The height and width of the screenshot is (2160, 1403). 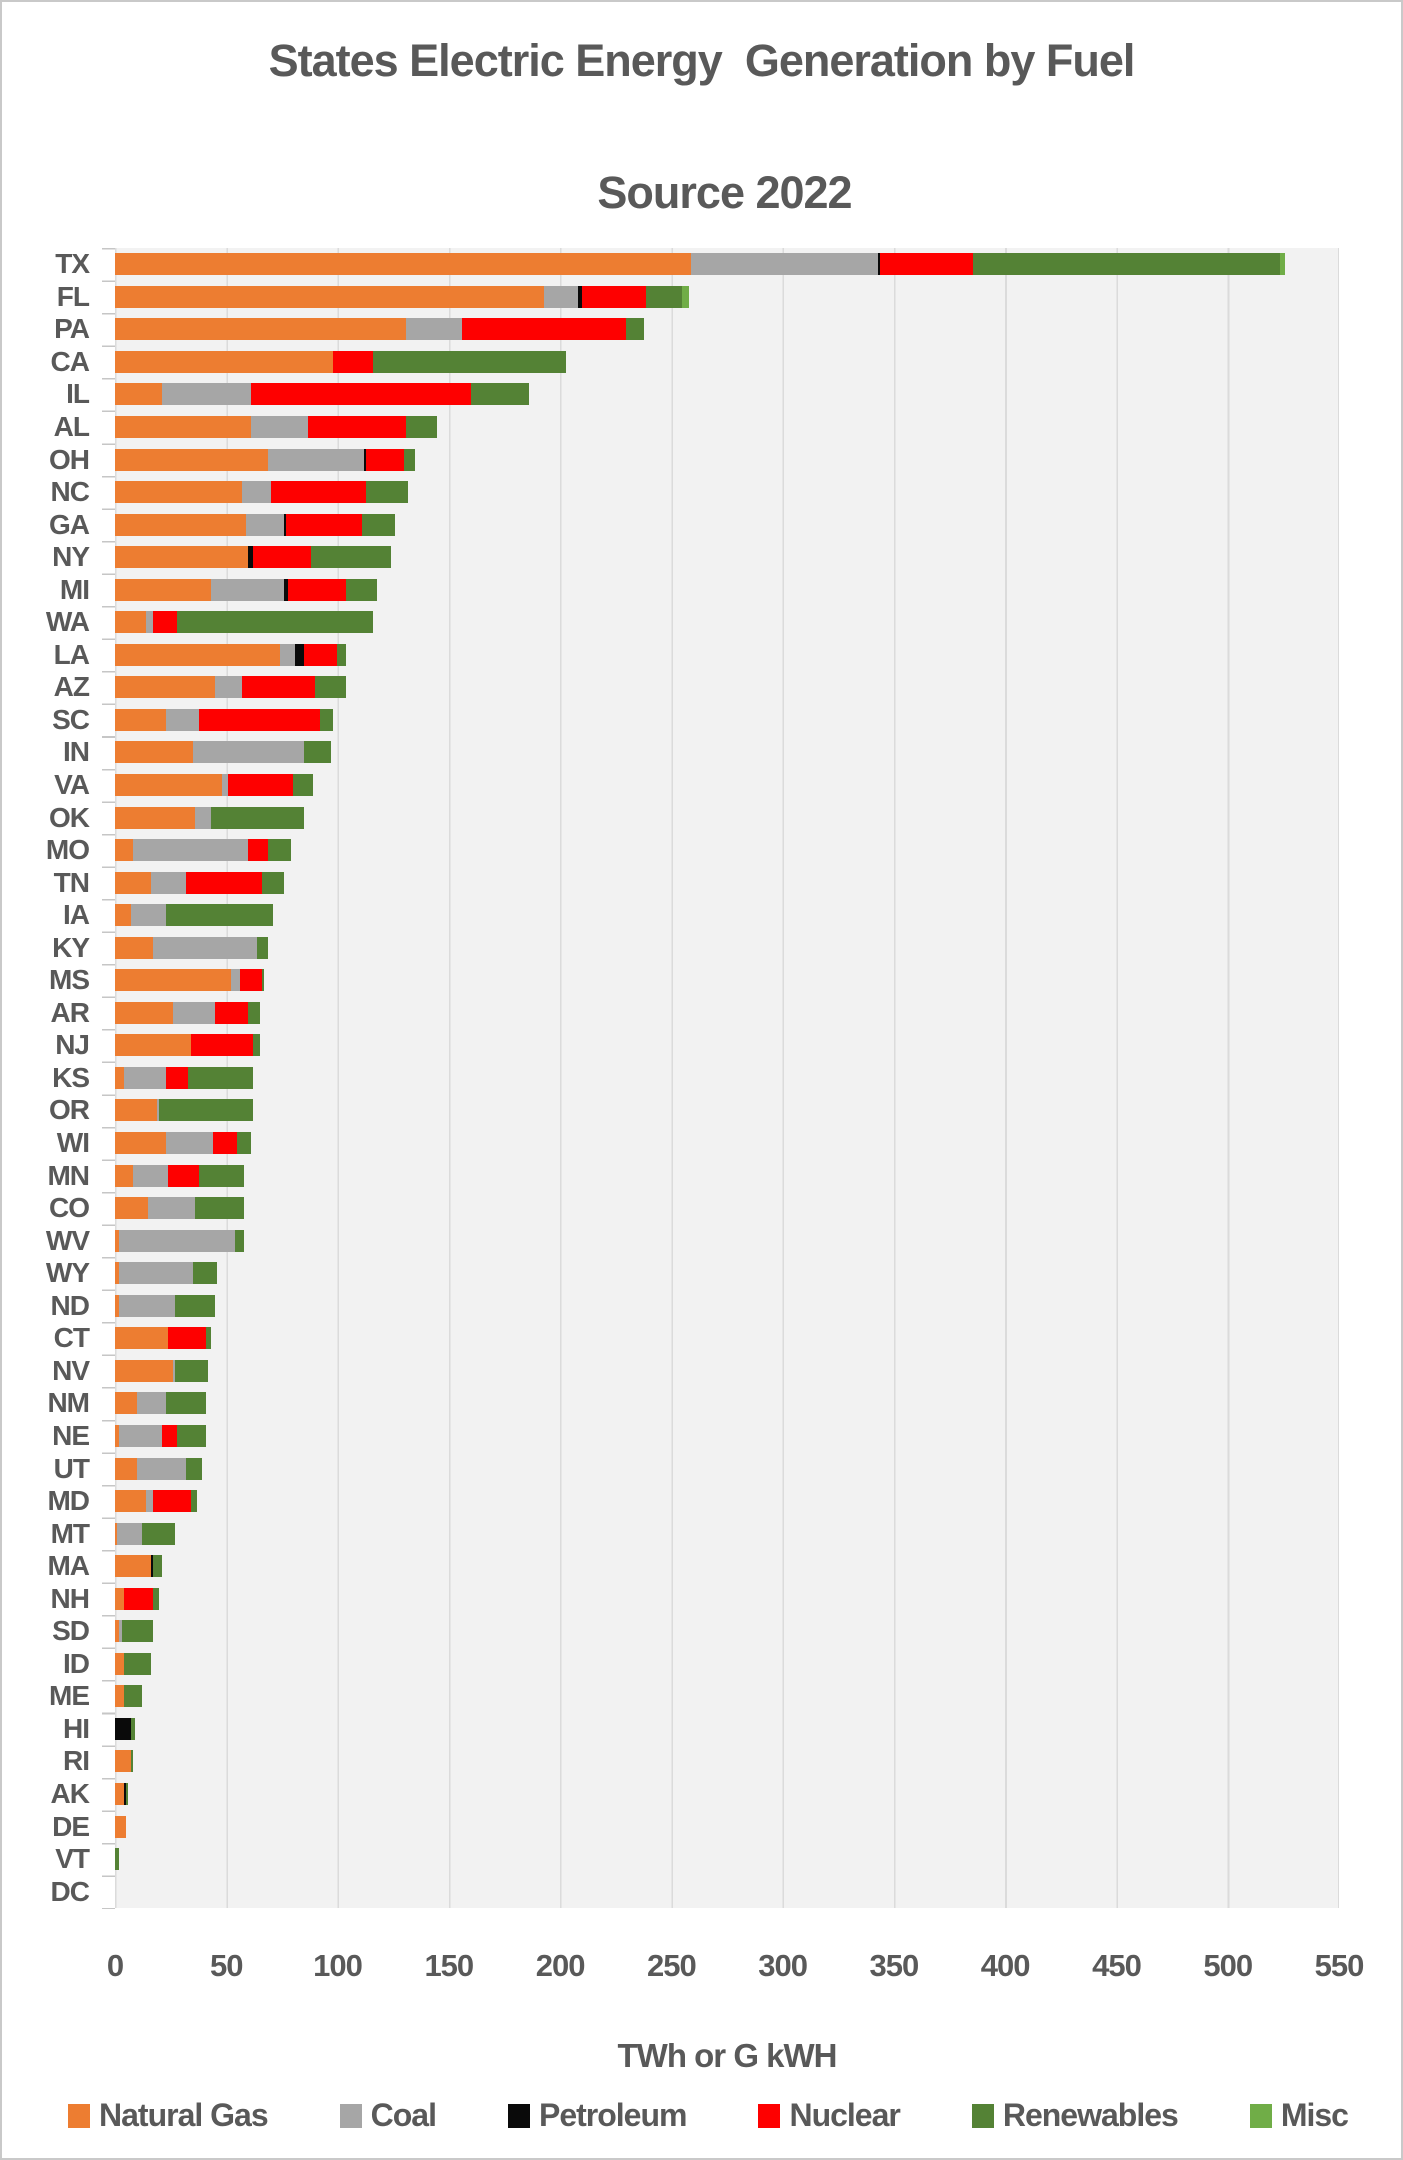 I want to click on bar-segment-coal-OK, so click(x=203, y=817).